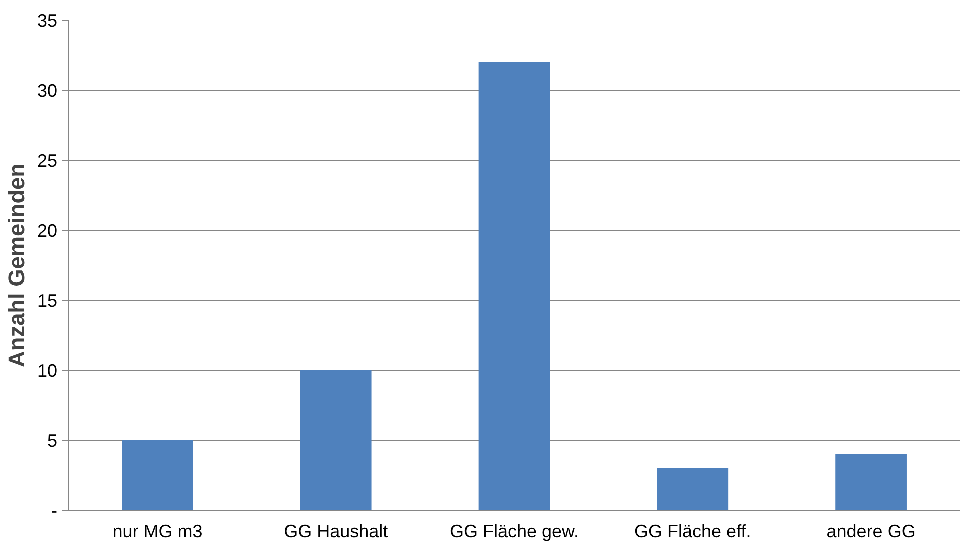 The height and width of the screenshot is (544, 966). I want to click on y-tick-label: 5, so click(52, 441).